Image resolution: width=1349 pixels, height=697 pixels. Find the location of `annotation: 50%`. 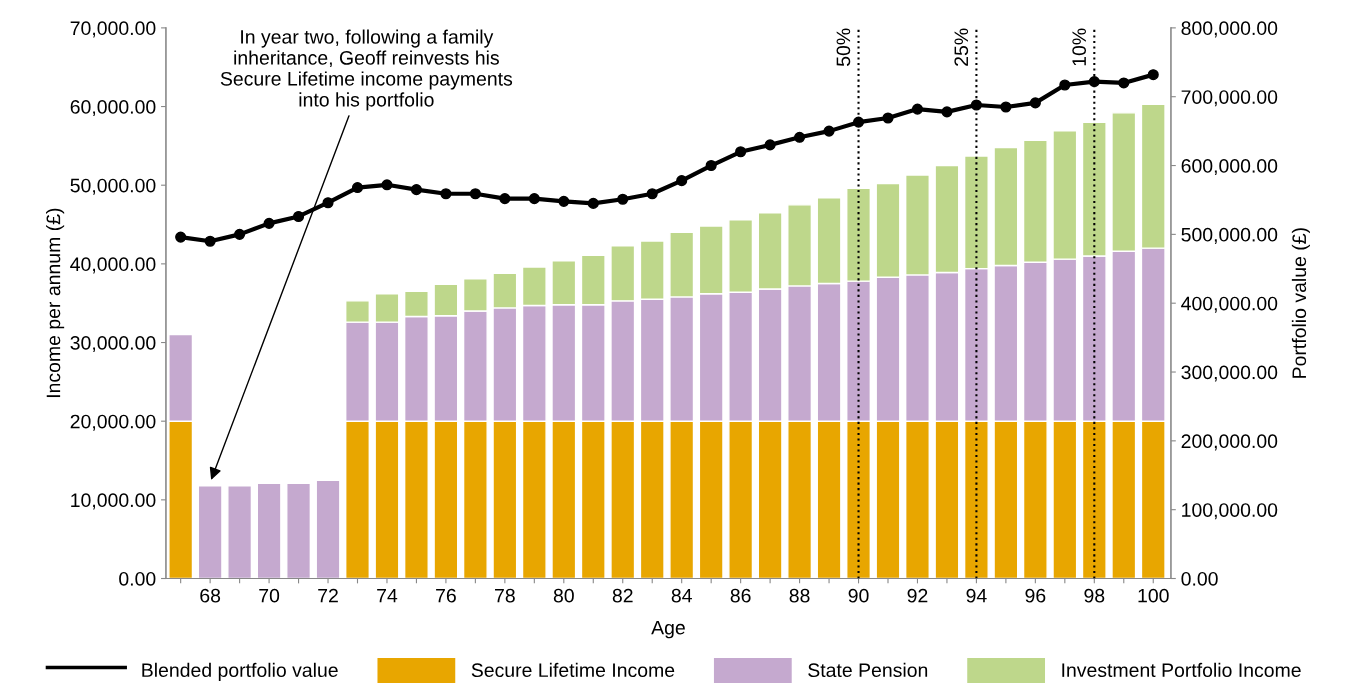

annotation: 50% is located at coordinates (843, 47).